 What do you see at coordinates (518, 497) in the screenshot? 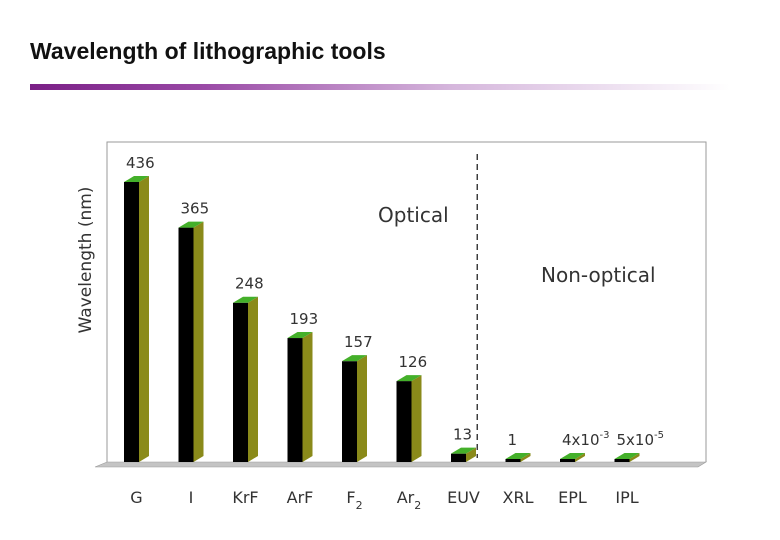
I see `category-label: XRL` at bounding box center [518, 497].